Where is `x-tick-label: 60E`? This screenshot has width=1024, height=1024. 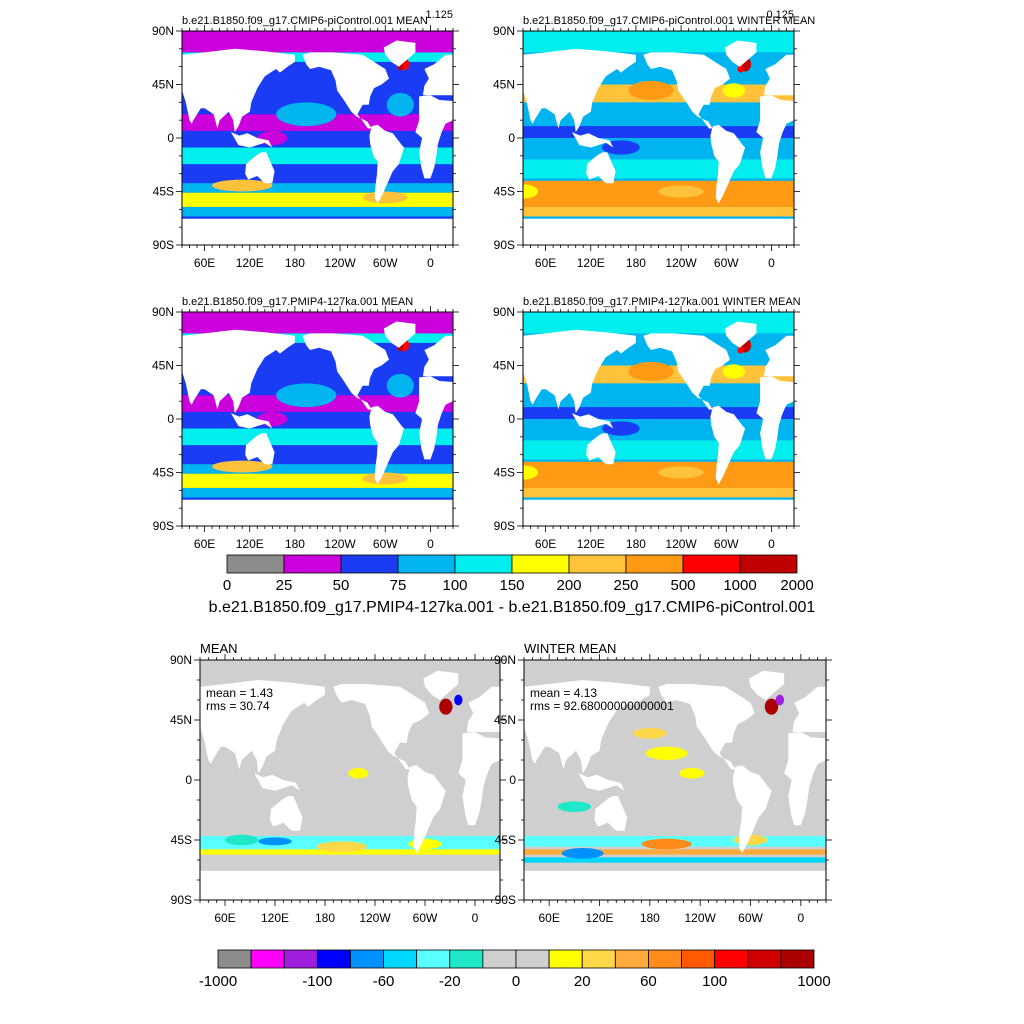
x-tick-label: 60E is located at coordinates (545, 263).